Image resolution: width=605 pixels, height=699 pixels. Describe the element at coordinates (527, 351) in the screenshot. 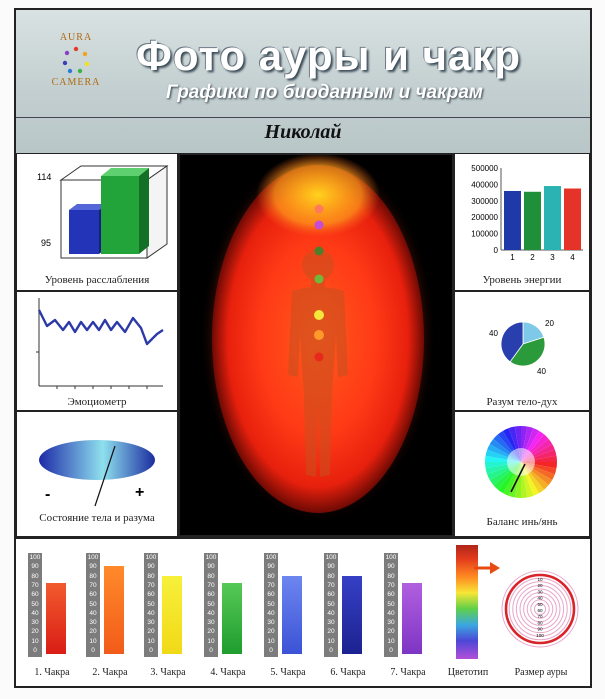

I see `pie-slice` at that location.